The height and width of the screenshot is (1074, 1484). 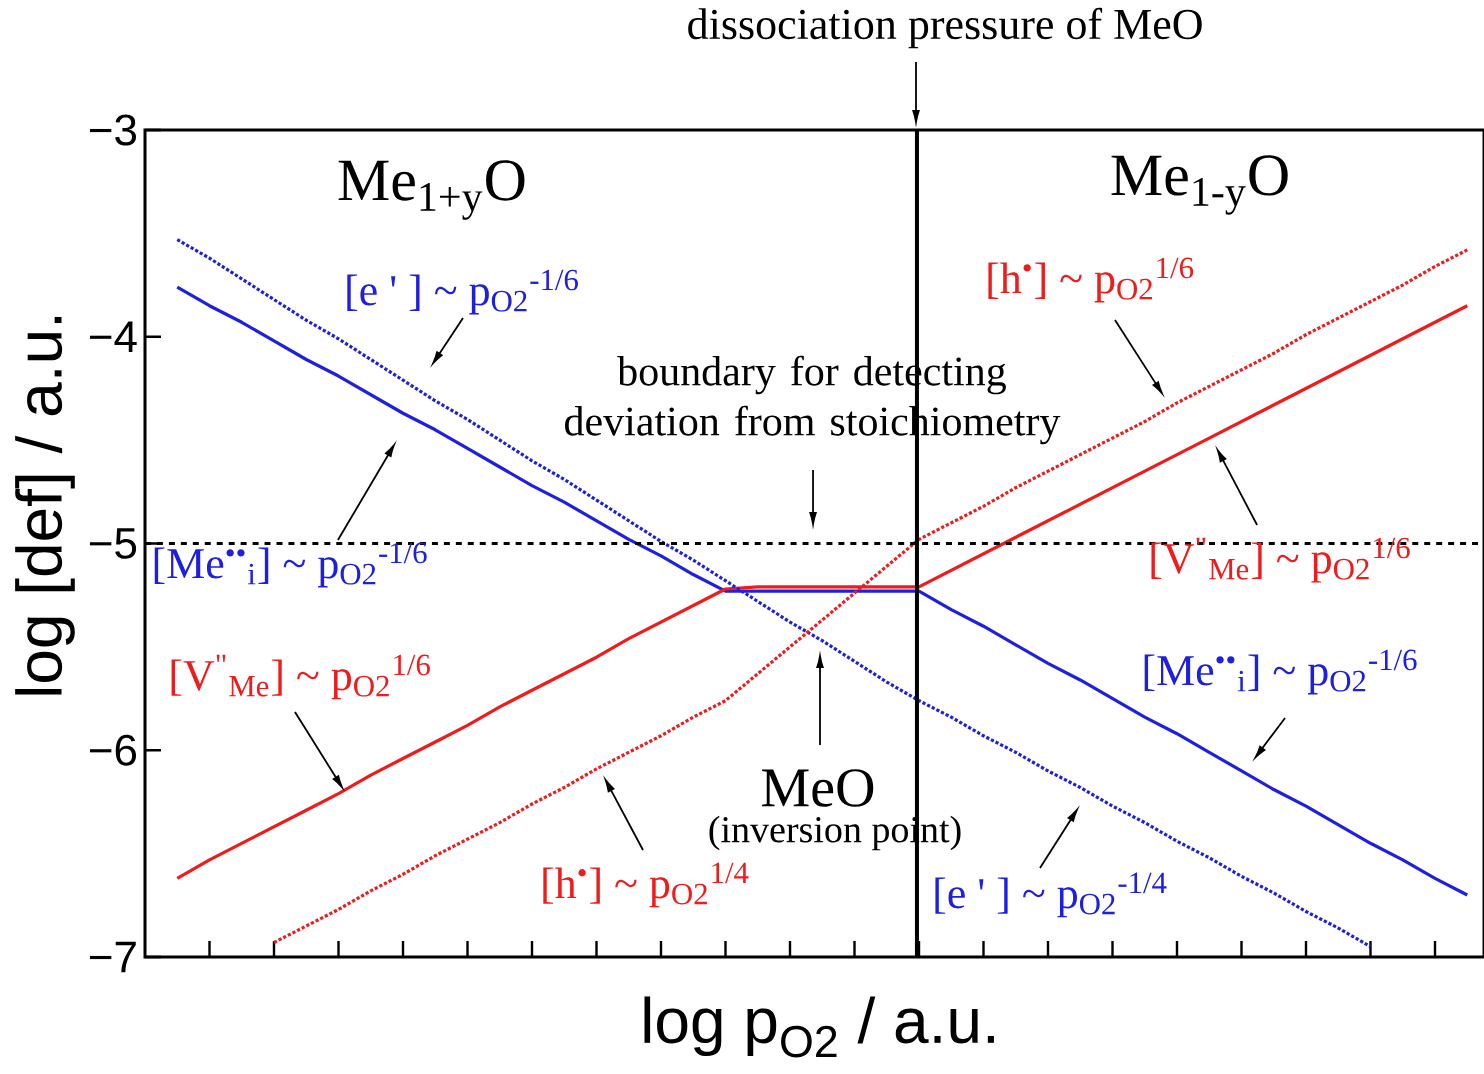 What do you see at coordinates (818, 788) in the screenshot?
I see `annotation: MeO` at bounding box center [818, 788].